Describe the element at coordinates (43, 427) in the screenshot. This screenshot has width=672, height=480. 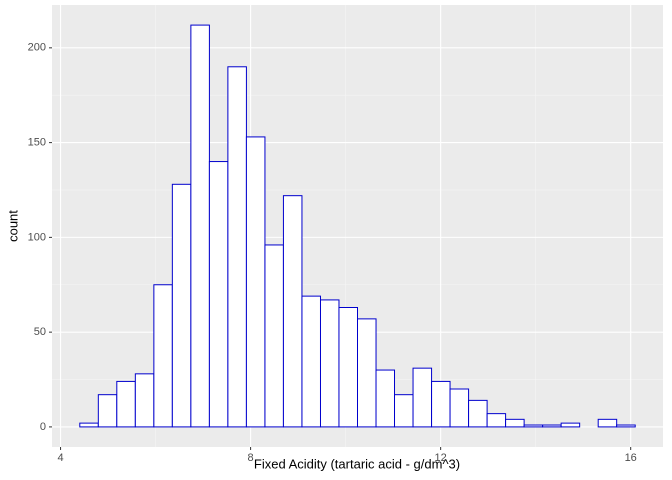
I see `y-tick-label: 0` at that location.